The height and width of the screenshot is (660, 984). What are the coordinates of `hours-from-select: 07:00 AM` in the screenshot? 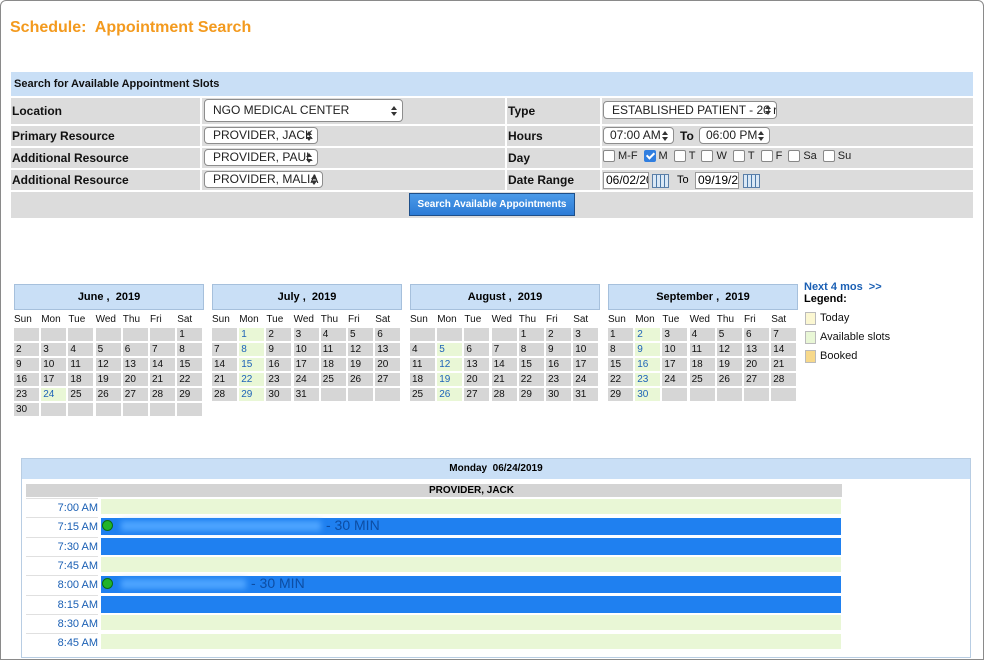 It's located at (638, 135).